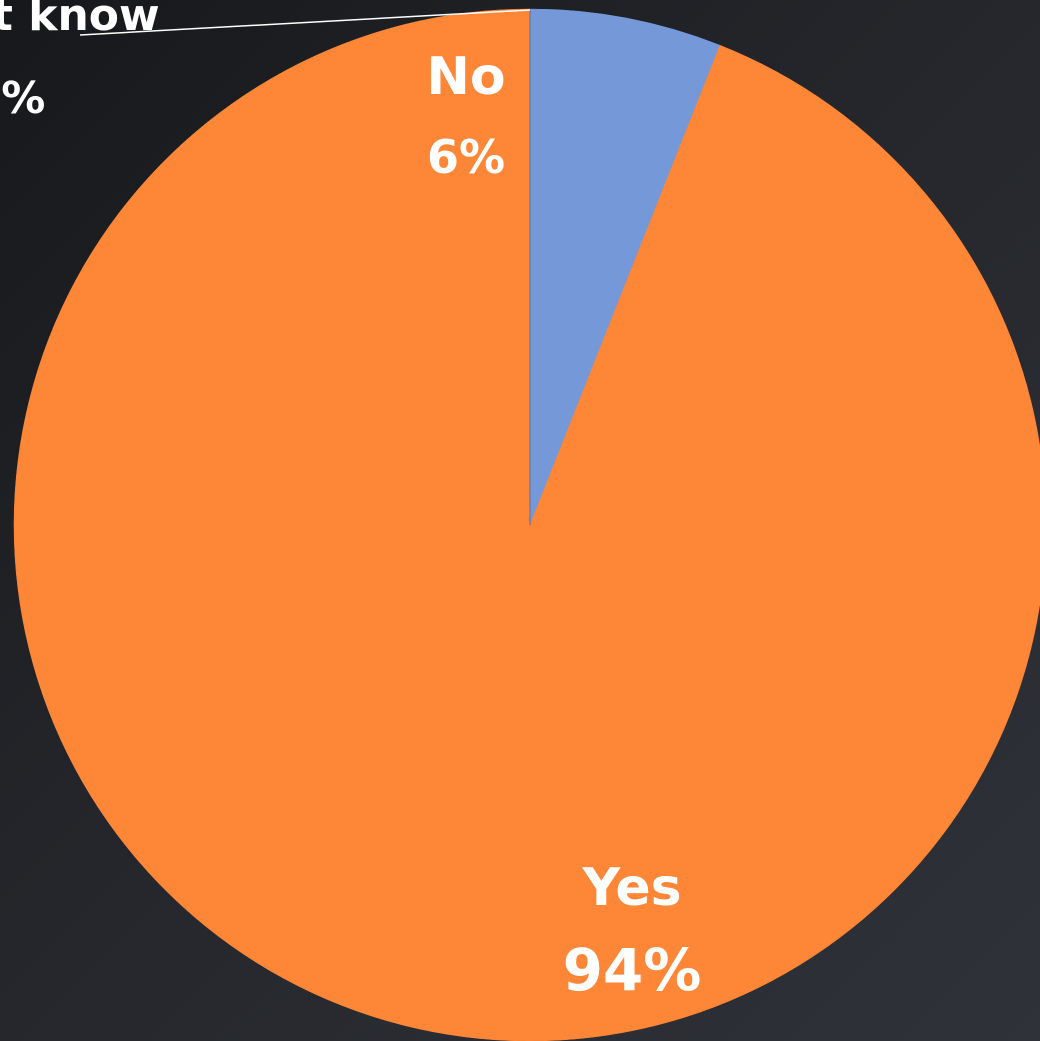 The image size is (1040, 1041). What do you see at coordinates (632, 970) in the screenshot?
I see `data-label-yes-value: 94%` at bounding box center [632, 970].